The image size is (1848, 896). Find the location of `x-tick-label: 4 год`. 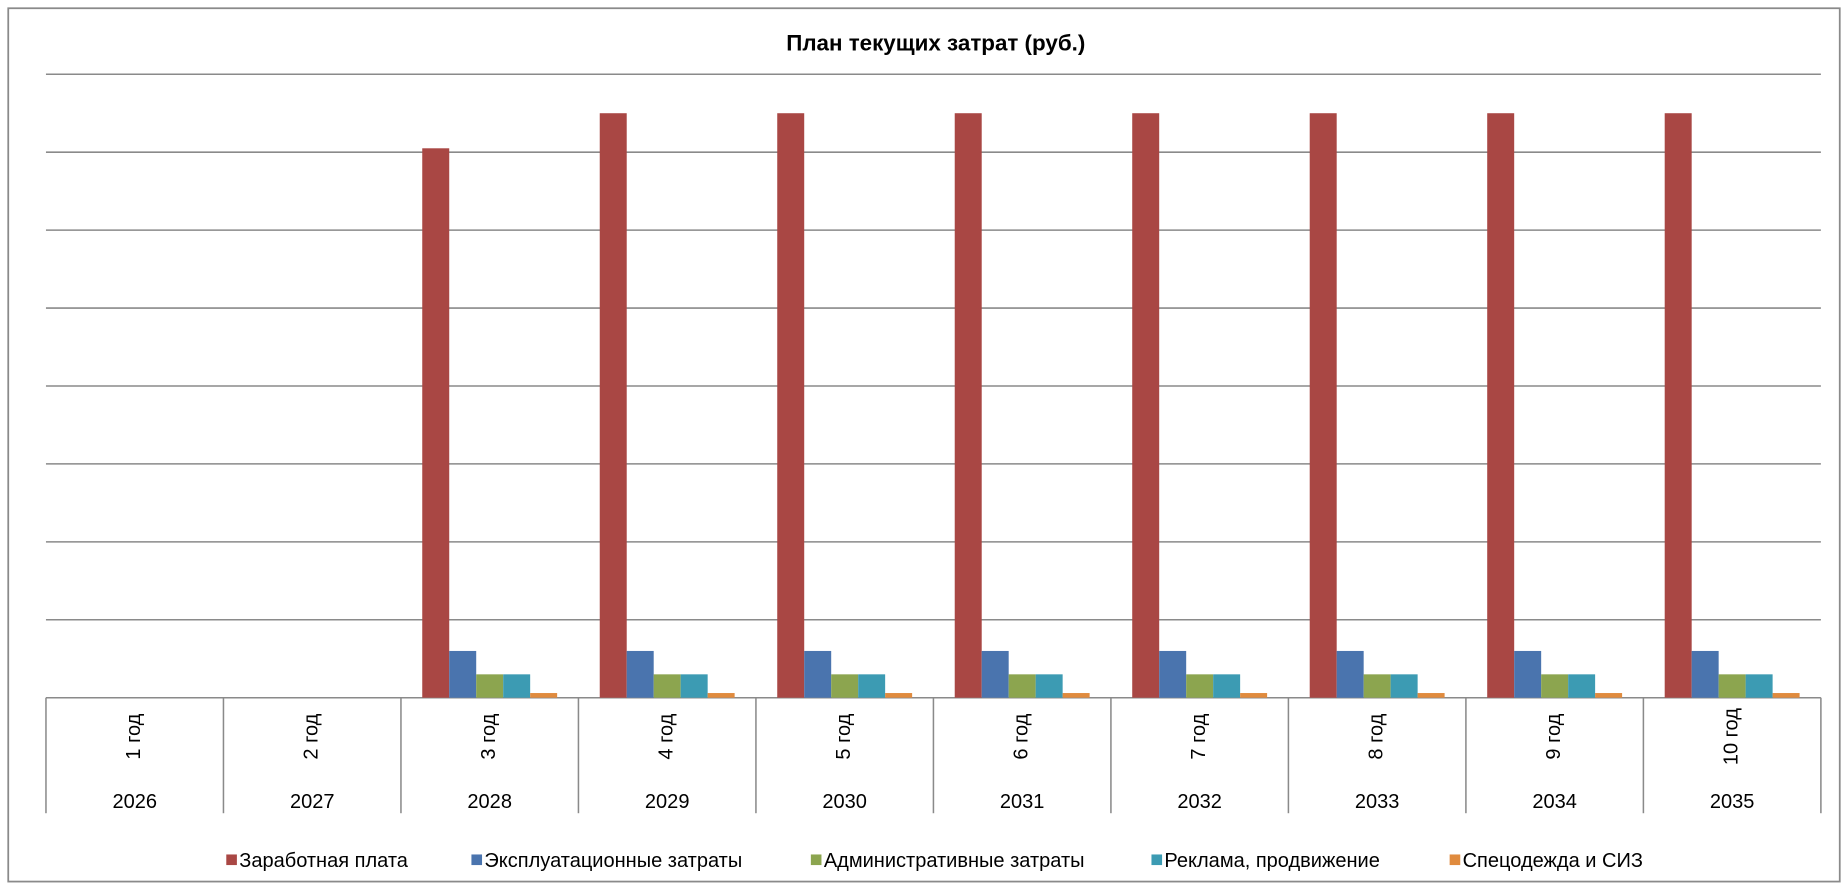

x-tick-label: 4 год is located at coordinates (666, 736).